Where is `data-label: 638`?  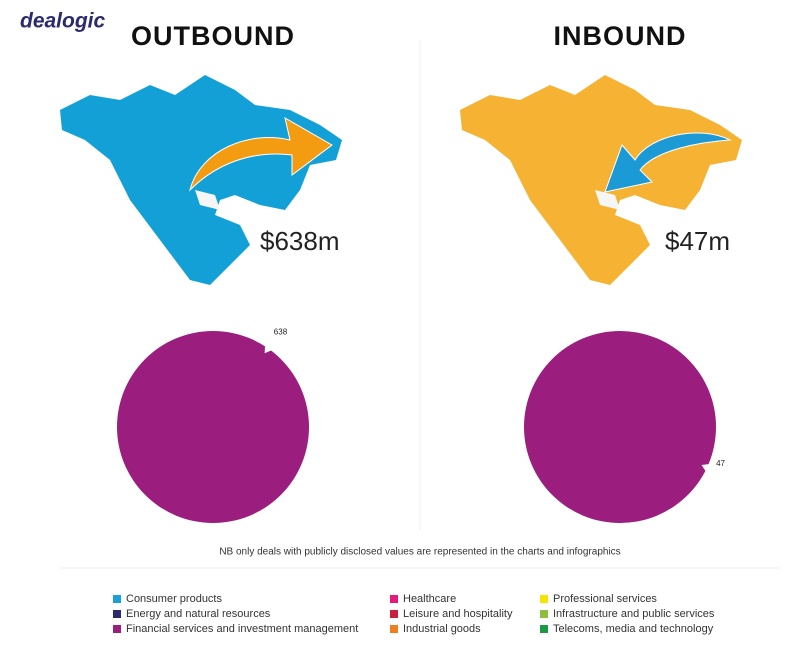 data-label: 638 is located at coordinates (281, 331).